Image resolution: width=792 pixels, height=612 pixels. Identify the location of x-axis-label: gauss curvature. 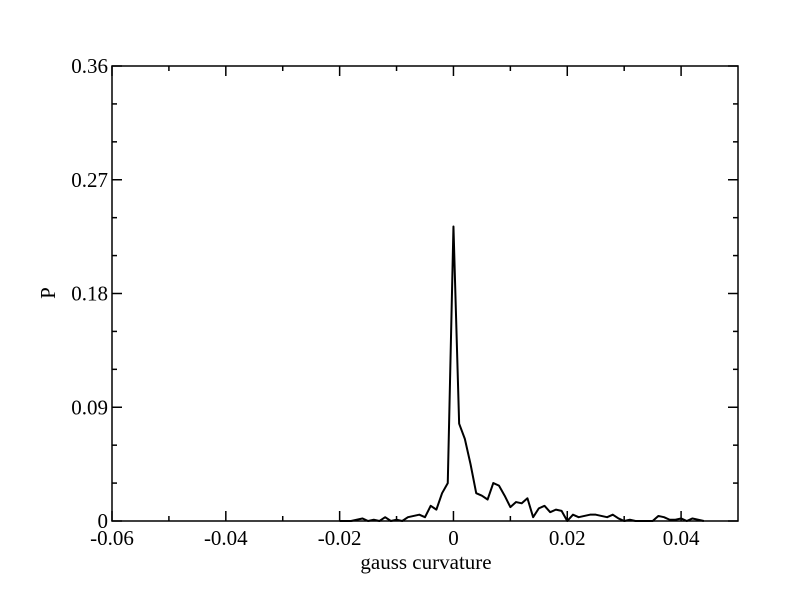
(425, 562).